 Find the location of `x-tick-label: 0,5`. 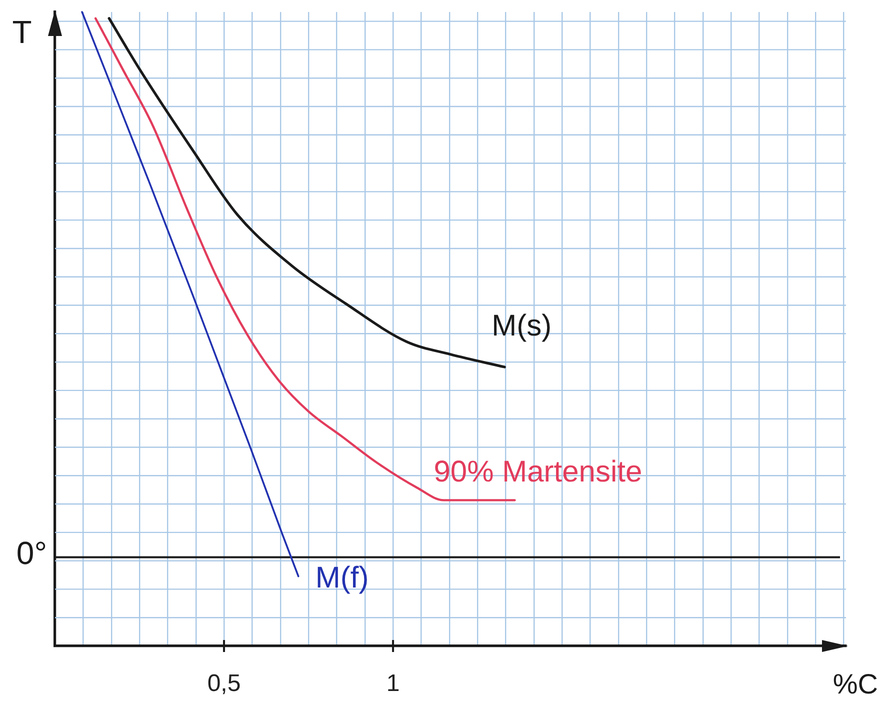

x-tick-label: 0,5 is located at coordinates (224, 684).